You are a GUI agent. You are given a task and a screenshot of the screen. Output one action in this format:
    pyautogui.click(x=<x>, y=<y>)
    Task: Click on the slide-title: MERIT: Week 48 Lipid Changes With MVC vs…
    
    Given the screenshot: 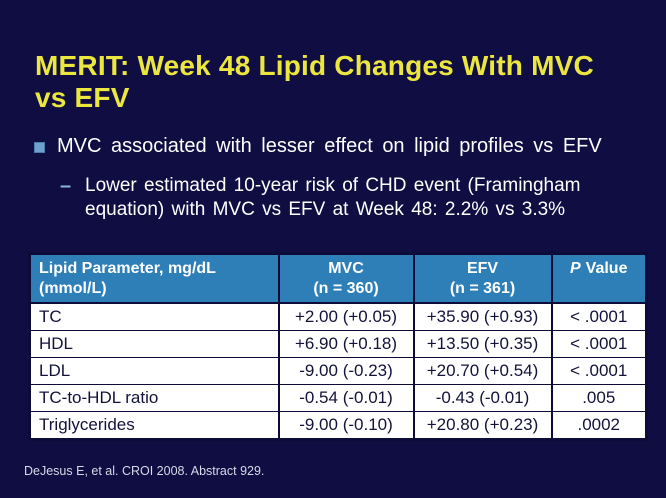 What is the action you would take?
    pyautogui.click(x=342, y=82)
    